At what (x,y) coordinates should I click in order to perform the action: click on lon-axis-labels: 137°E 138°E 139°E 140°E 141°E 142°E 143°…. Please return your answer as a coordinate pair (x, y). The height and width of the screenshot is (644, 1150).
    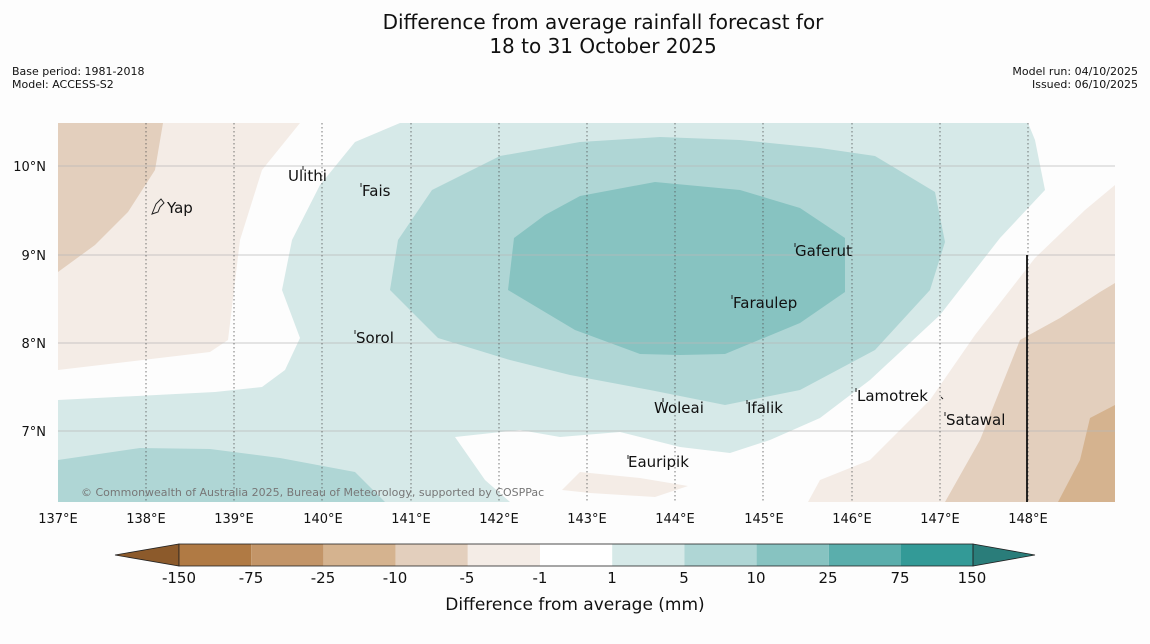
    Looking at the image, I should click on (543, 519).